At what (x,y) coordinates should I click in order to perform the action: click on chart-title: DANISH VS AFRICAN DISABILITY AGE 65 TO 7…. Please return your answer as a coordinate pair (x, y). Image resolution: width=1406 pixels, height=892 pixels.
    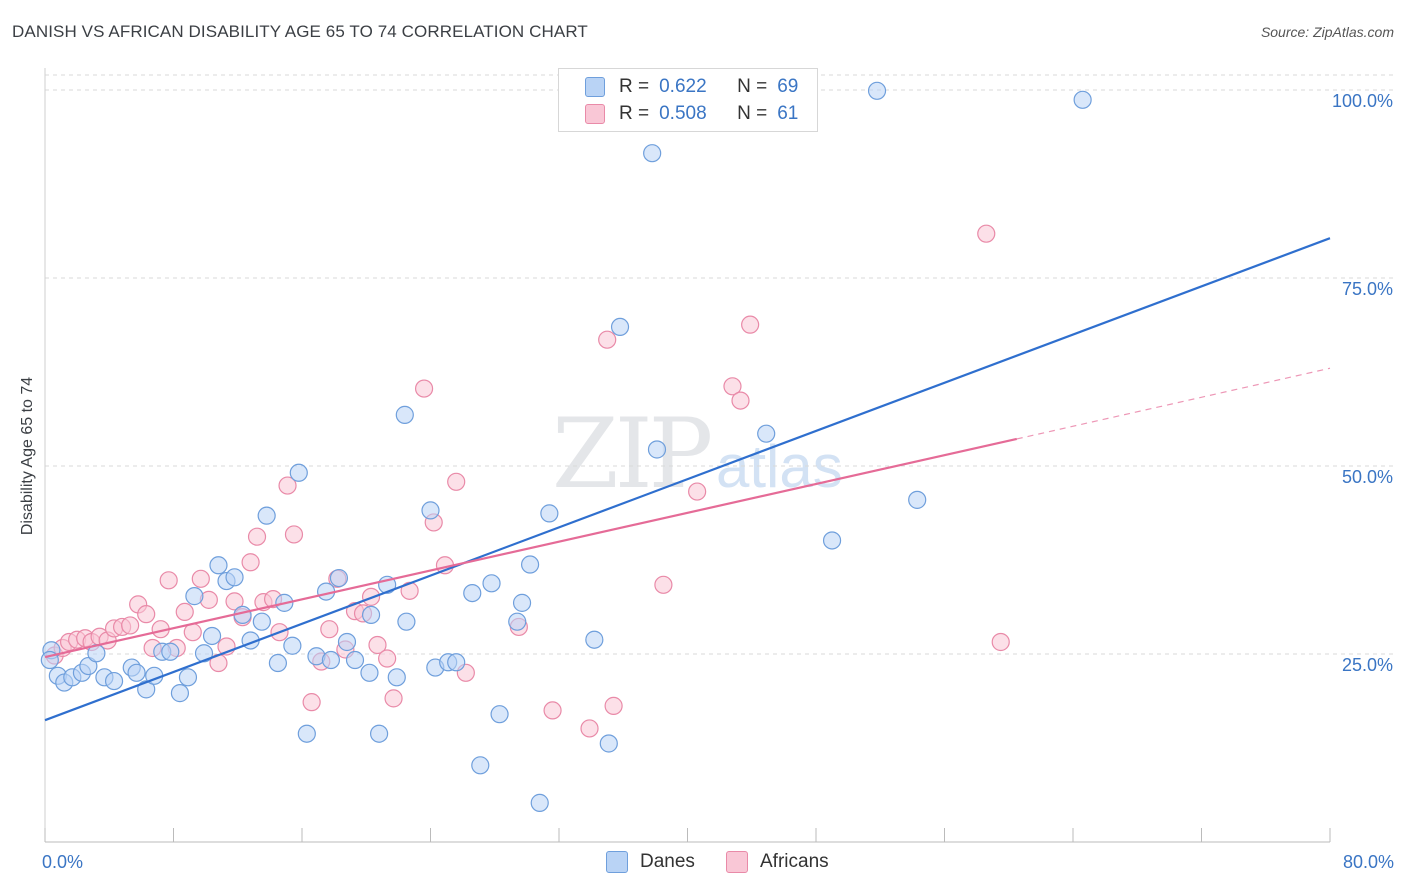
    Looking at the image, I should click on (300, 31).